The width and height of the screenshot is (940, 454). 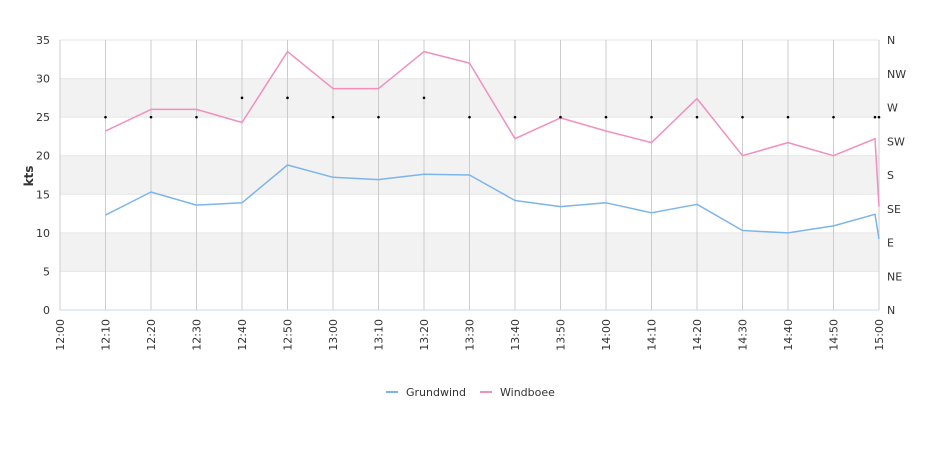 I want to click on direction-markers, so click(x=492, y=107).